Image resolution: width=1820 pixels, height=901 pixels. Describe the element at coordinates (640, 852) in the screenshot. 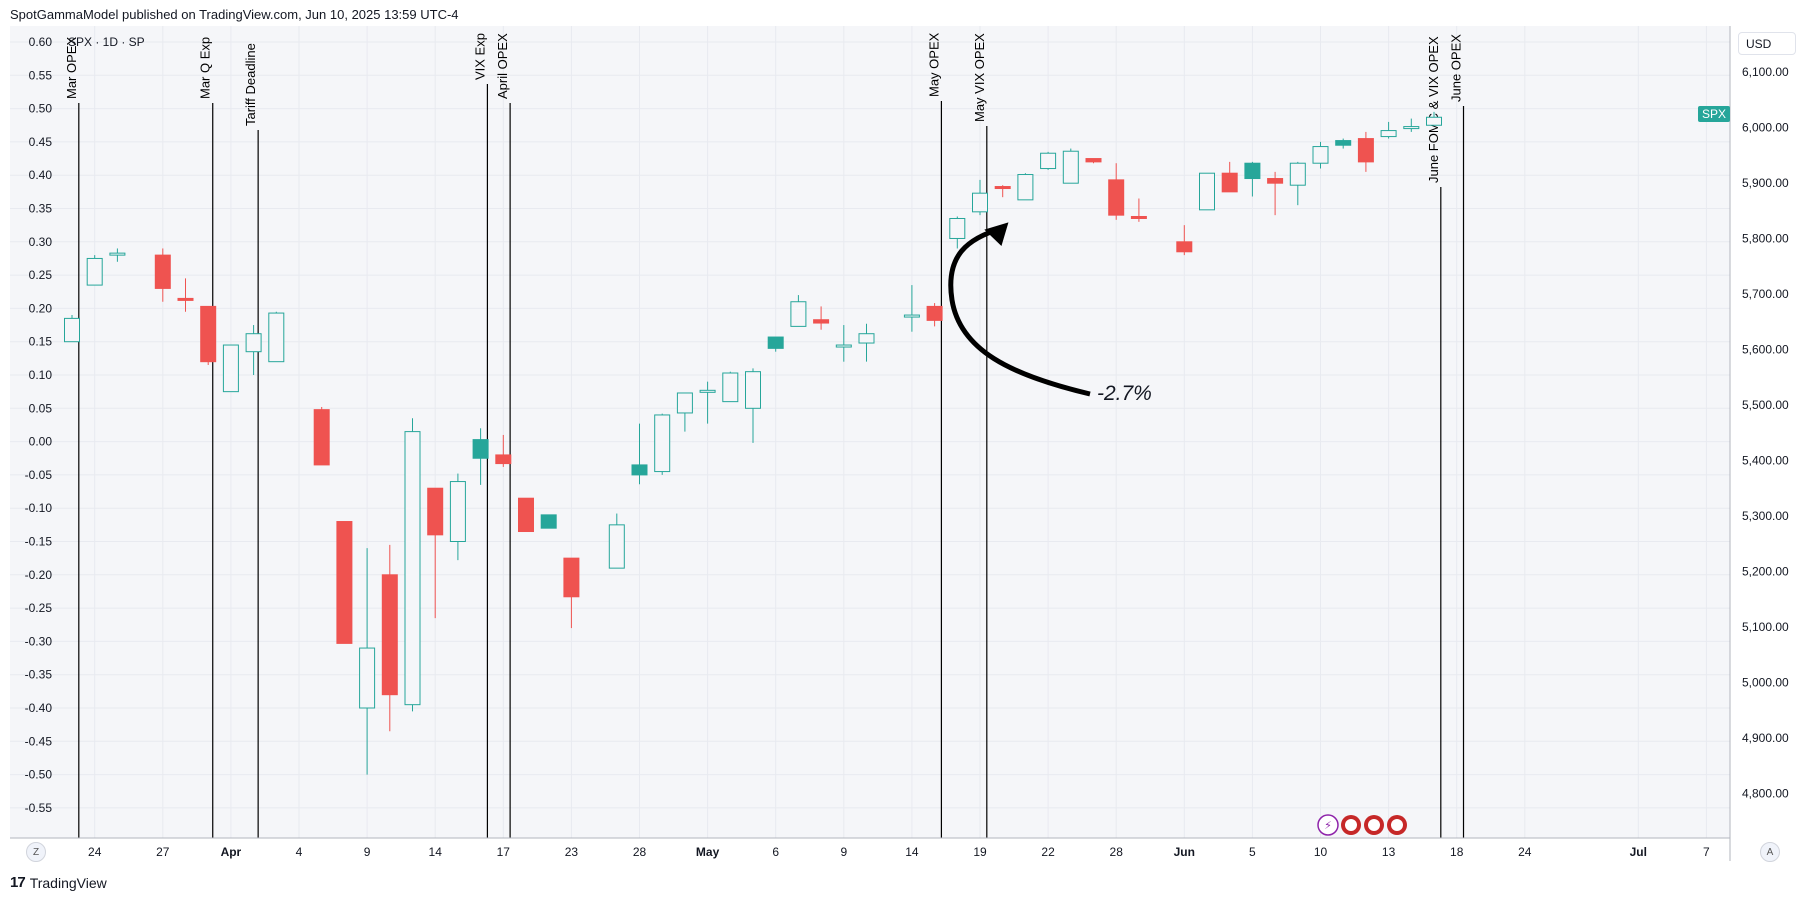

I see `time-axis-tick-label: 28` at that location.